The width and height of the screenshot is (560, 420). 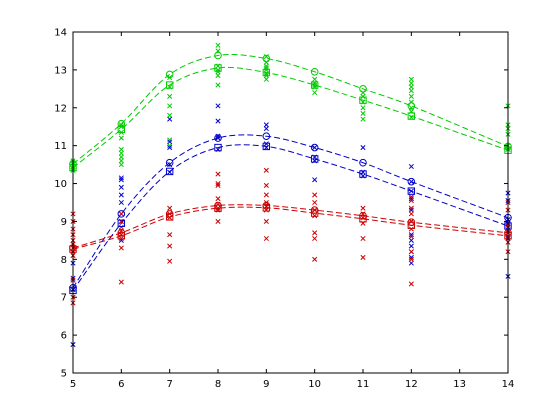 I want to click on x-tick-label: 7, so click(x=169, y=384).